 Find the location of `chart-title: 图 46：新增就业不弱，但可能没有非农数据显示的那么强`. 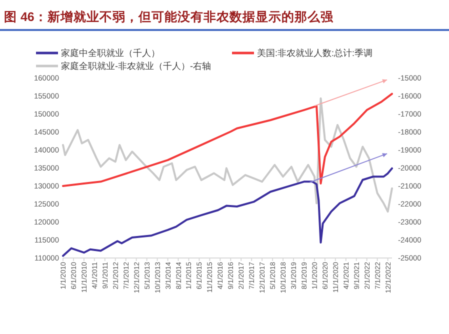

chart-title: 图 46：新增就业不弱，但可能没有非农数据显示的那么强 is located at coordinates (169, 16).